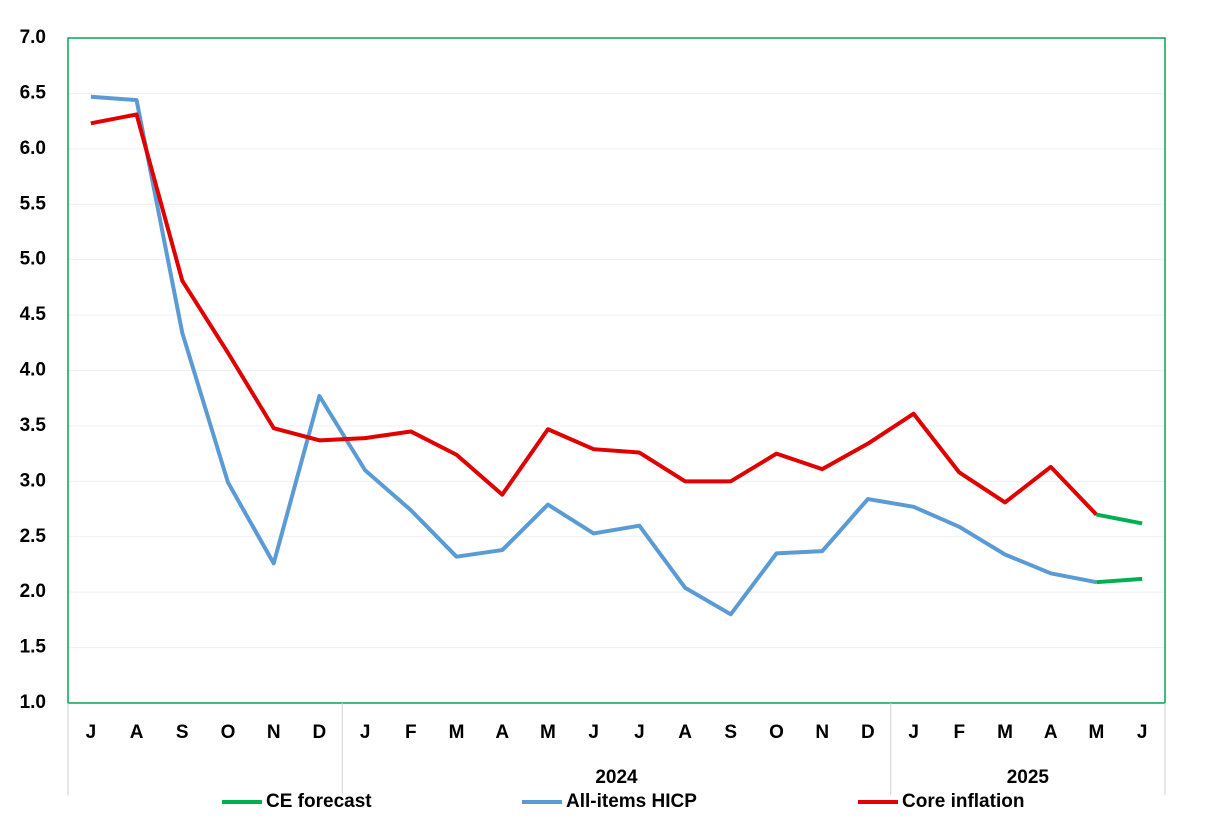  What do you see at coordinates (33, 148) in the screenshot?
I see `y-tick-label: 6.0` at bounding box center [33, 148].